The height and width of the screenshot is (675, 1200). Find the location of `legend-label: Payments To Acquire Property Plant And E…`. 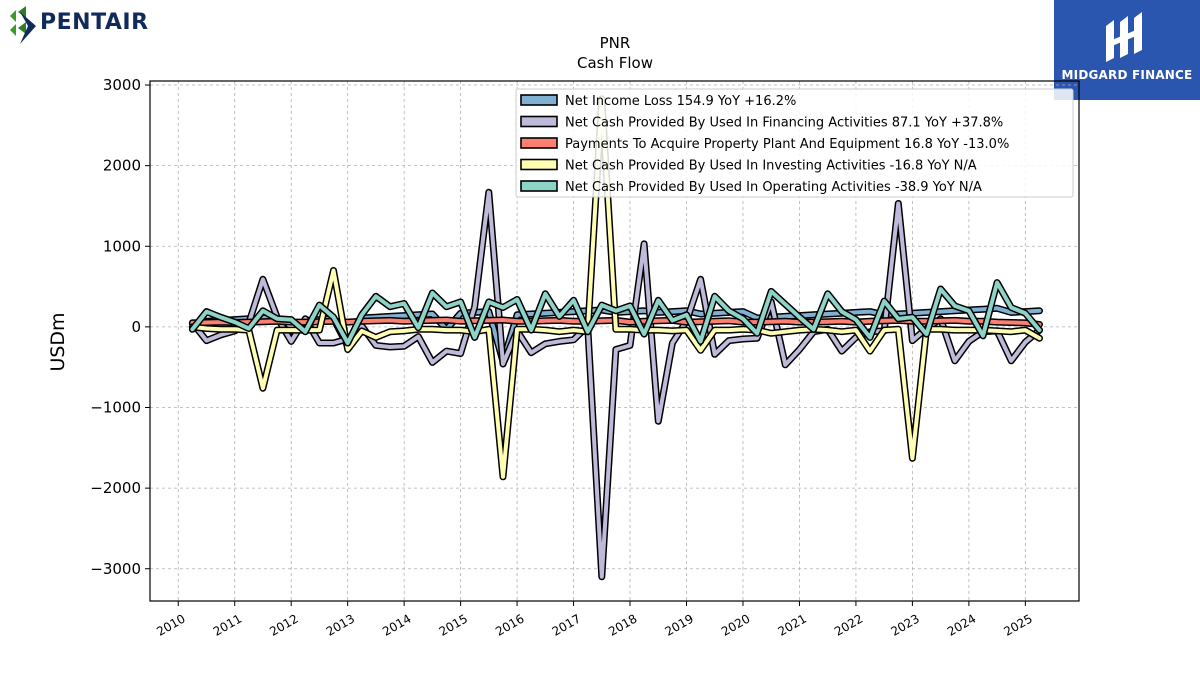

legend-label: Payments To Acquire Property Plant And E… is located at coordinates (787, 144).